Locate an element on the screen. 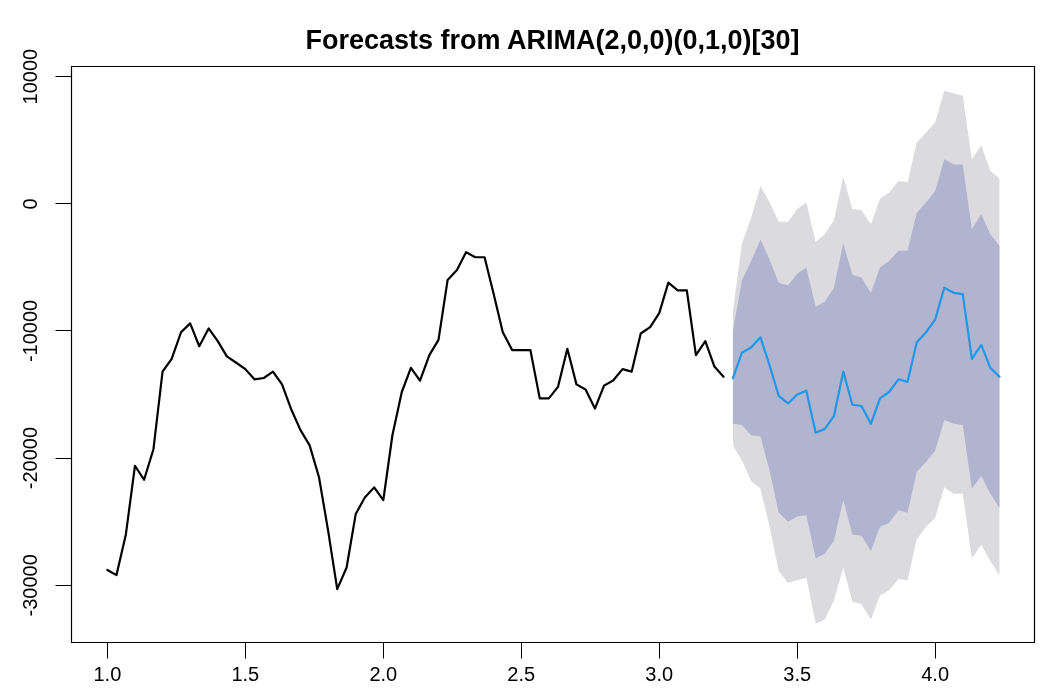  y-tick-label: 10000 is located at coordinates (30, 76).